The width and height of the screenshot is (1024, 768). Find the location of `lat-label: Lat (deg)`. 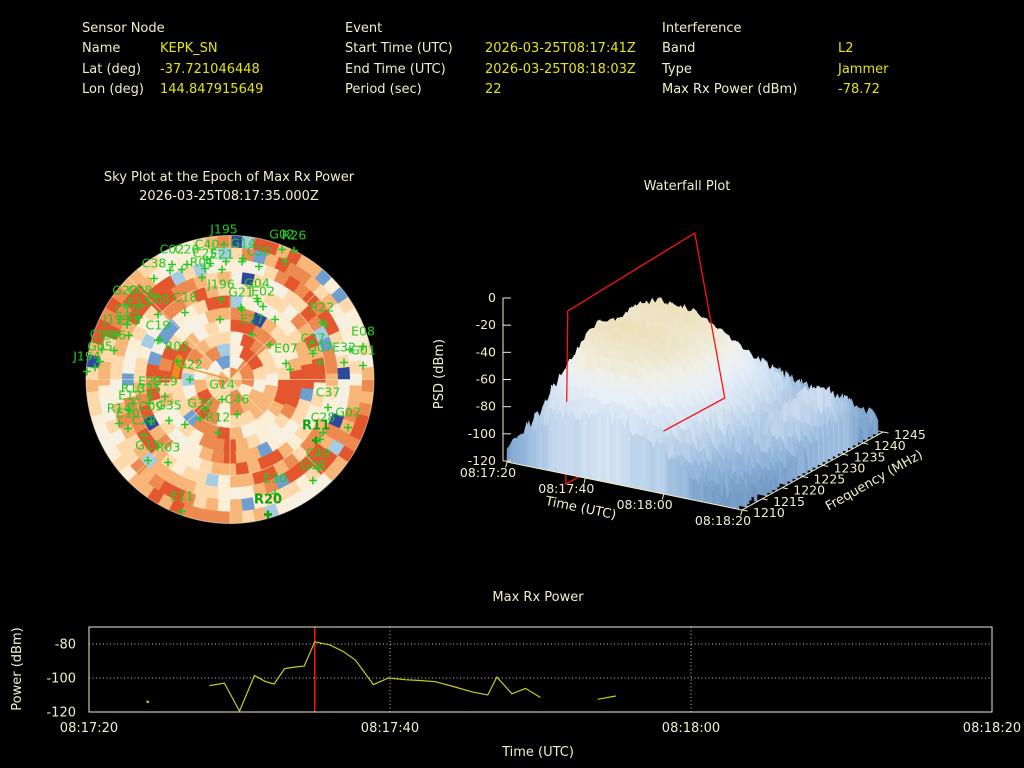

lat-label: Lat (deg) is located at coordinates (112, 69).